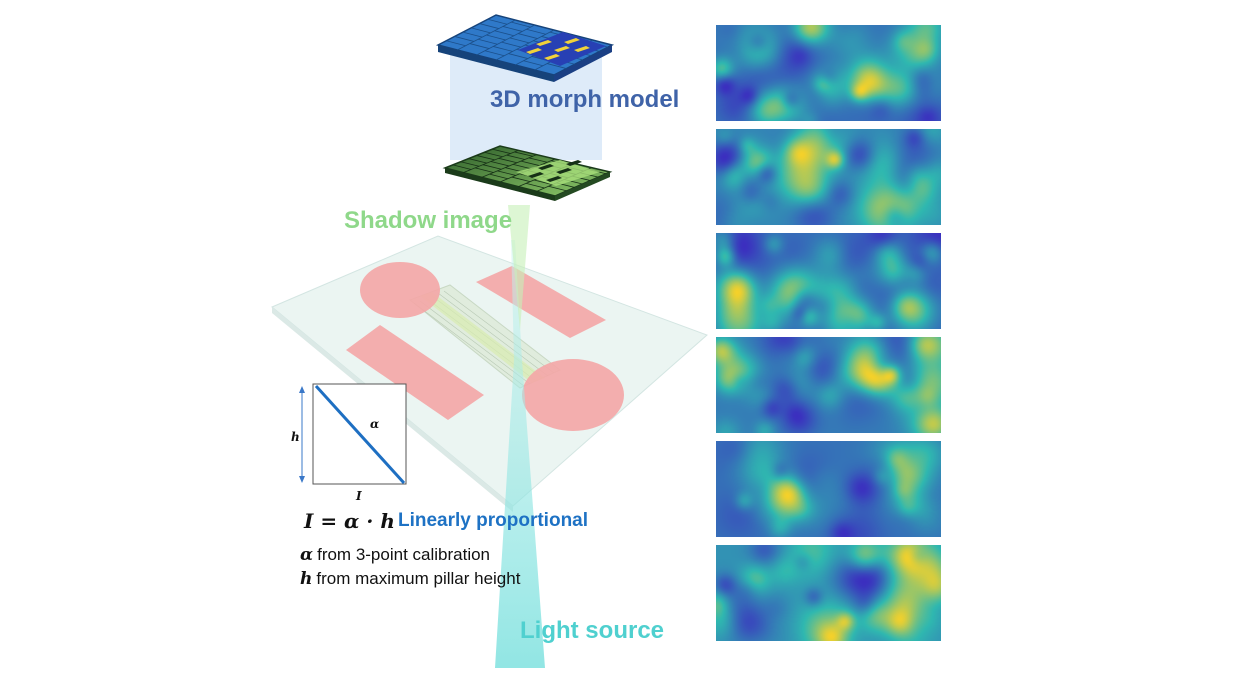 The width and height of the screenshot is (1251, 675). Describe the element at coordinates (520, 454) in the screenshot. I see `light-beam` at that location.